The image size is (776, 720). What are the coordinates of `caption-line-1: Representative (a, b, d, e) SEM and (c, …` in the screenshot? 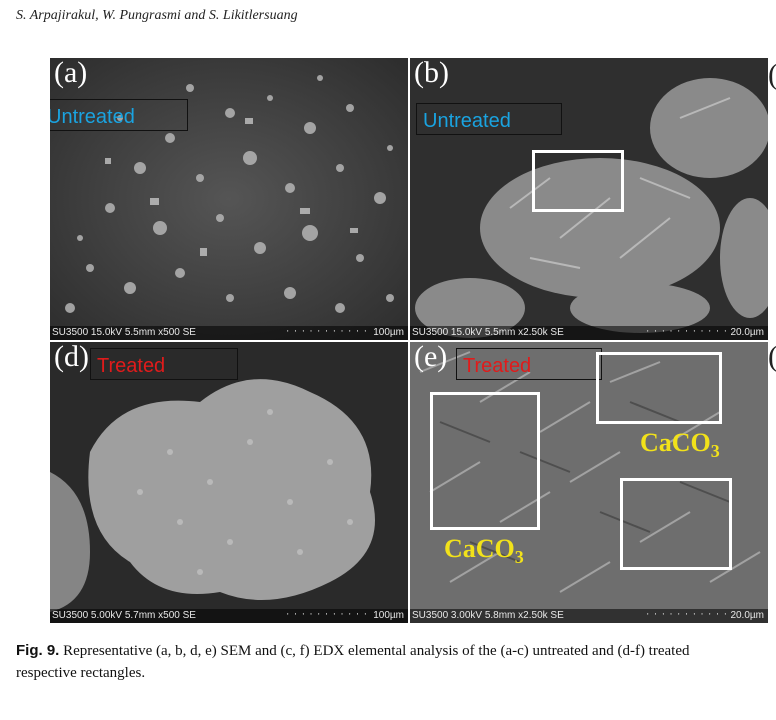 It's located at (376, 651).